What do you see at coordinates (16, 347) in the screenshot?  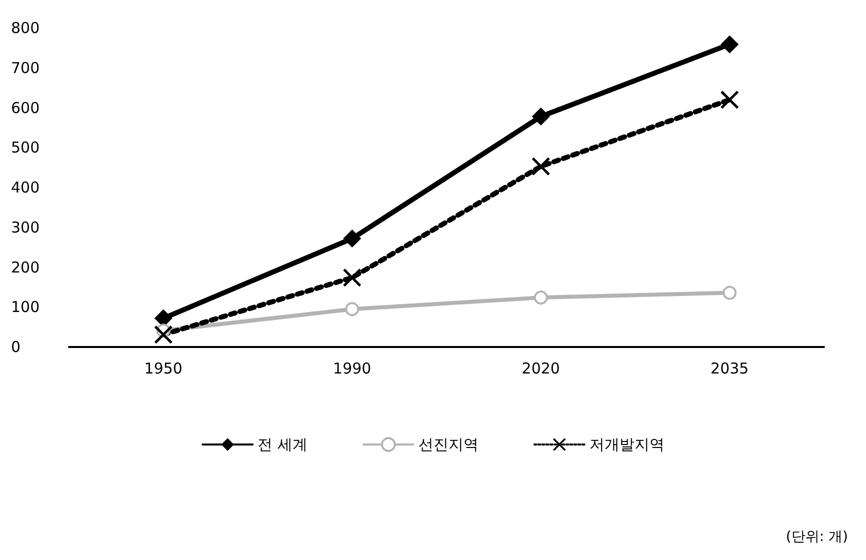 I see `y-tick-label: 0` at bounding box center [16, 347].